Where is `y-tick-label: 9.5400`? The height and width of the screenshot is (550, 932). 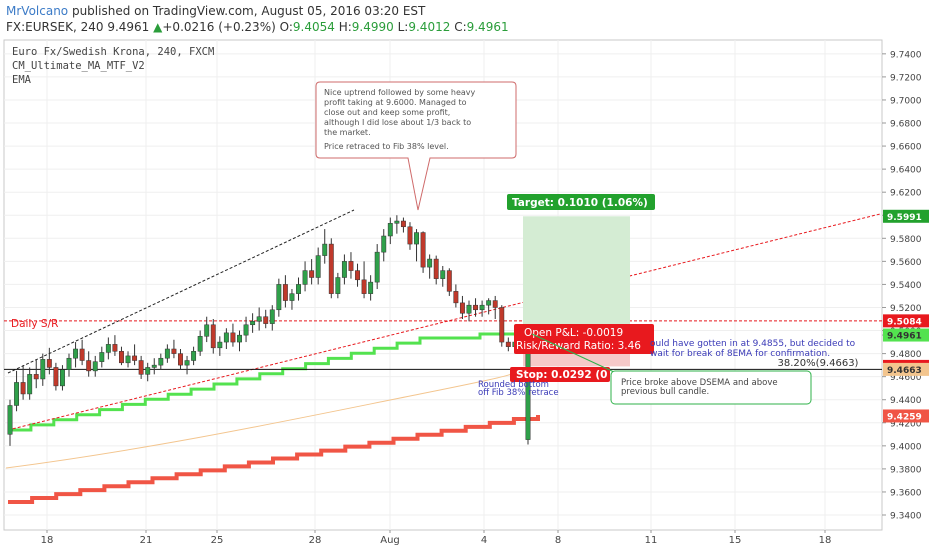
y-tick-label: 9.5400 is located at coordinates (906, 286).